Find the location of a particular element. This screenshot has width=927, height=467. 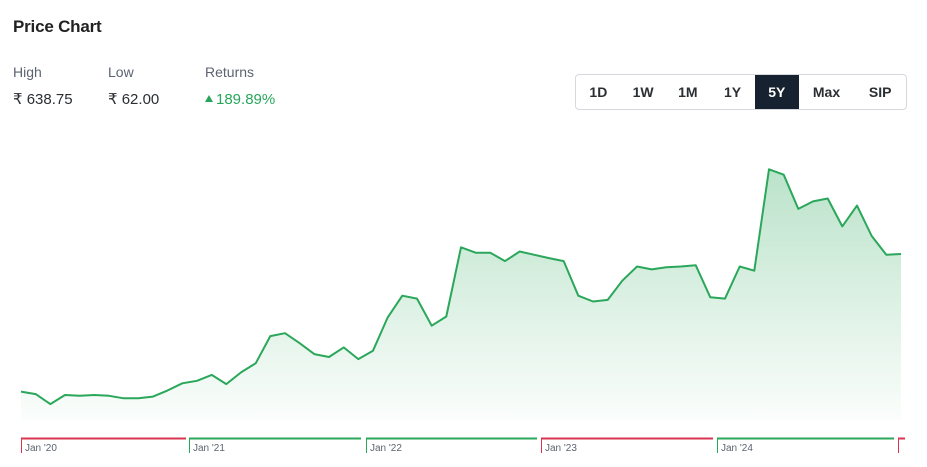

x-tick-label: Jan '21 is located at coordinates (209, 448).